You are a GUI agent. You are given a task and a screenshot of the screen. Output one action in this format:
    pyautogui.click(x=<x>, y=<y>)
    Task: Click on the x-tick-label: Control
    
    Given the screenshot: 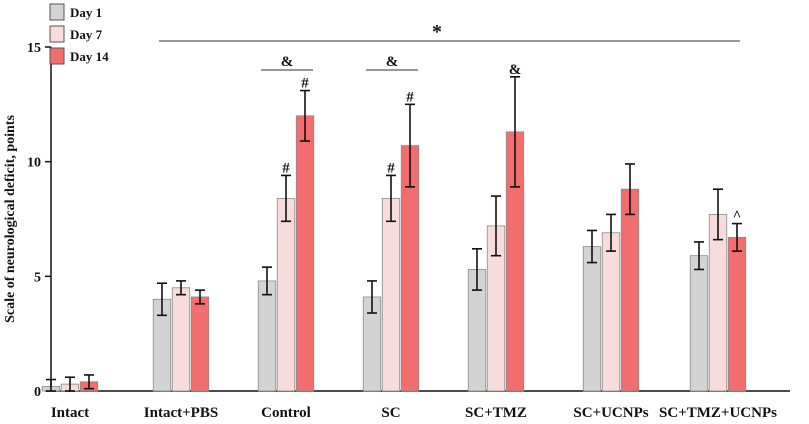 What is the action you would take?
    pyautogui.click(x=286, y=413)
    